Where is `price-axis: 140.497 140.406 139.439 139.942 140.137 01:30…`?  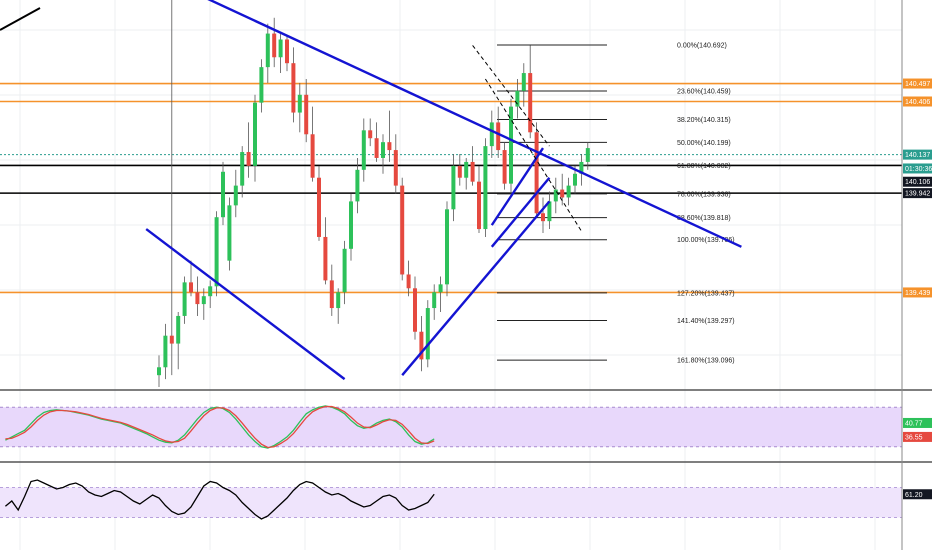 price-axis: 140.497 140.406 139.439 139.942 140.137 01:30… is located at coordinates (917, 289).